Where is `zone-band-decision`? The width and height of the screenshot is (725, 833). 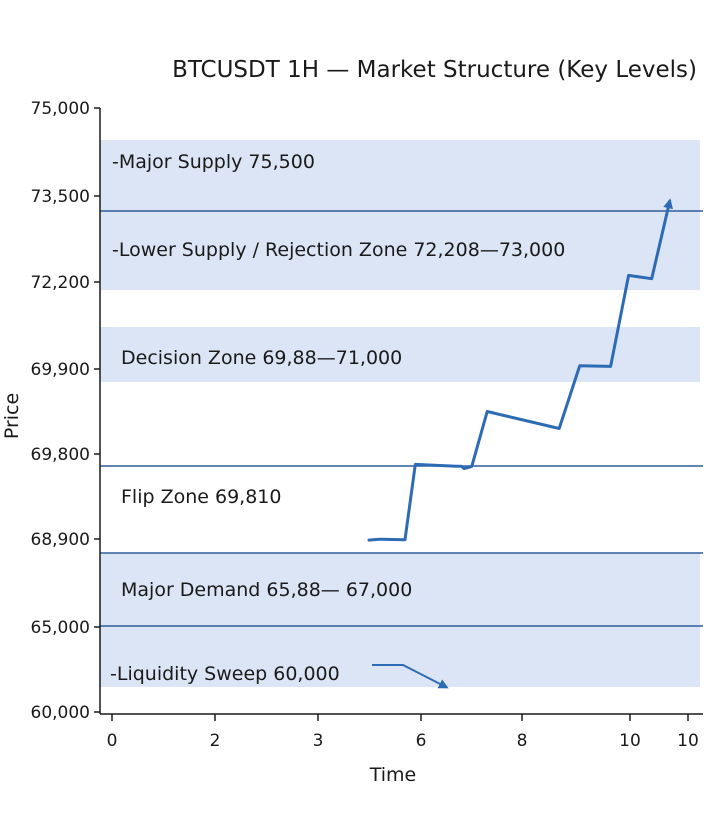 zone-band-decision is located at coordinates (400, 354).